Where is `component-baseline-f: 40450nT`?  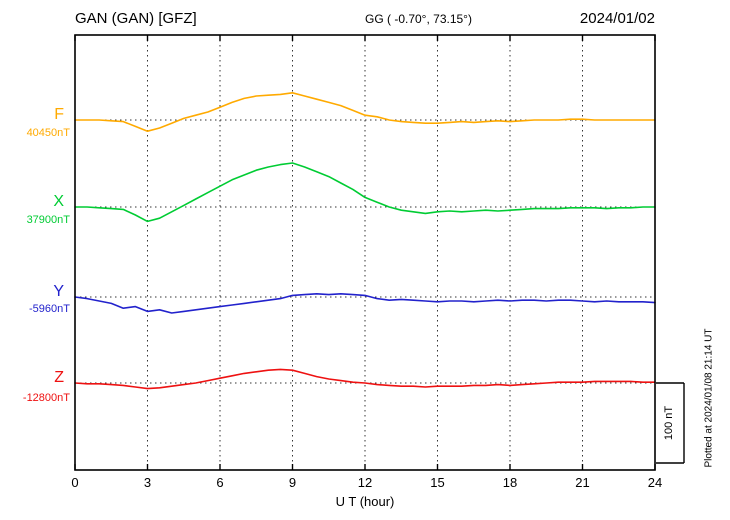 component-baseline-f: 40450nT is located at coordinates (48, 133).